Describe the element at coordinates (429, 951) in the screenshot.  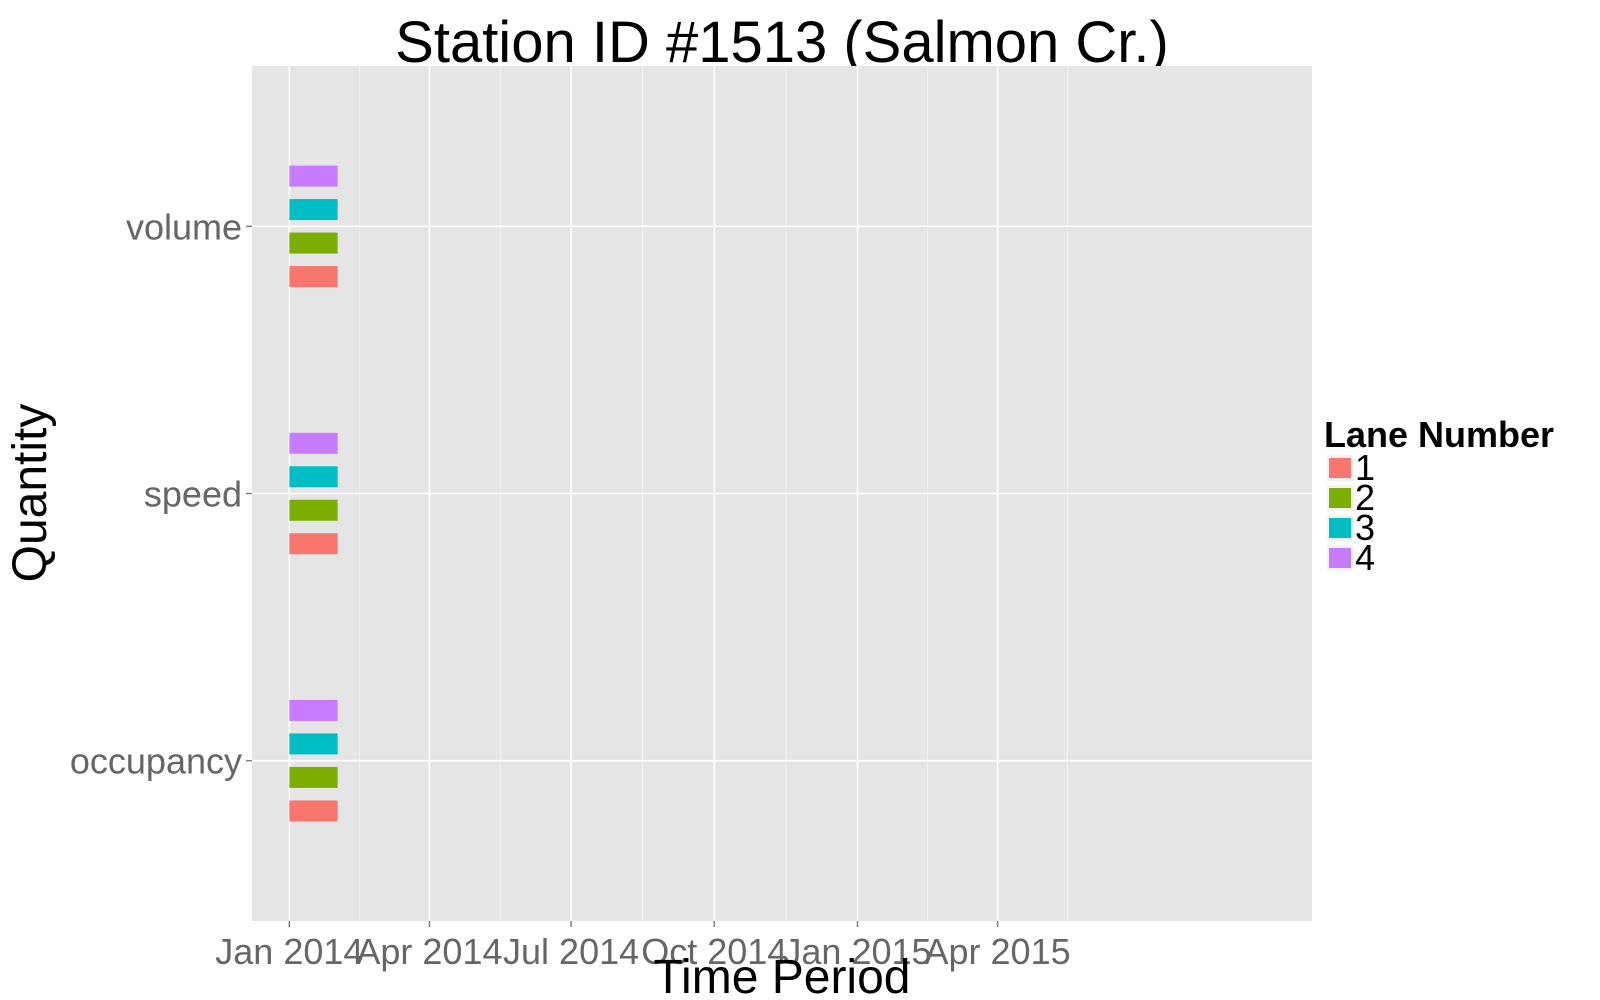
I see `x-tick-label: Apr 2014` at that location.